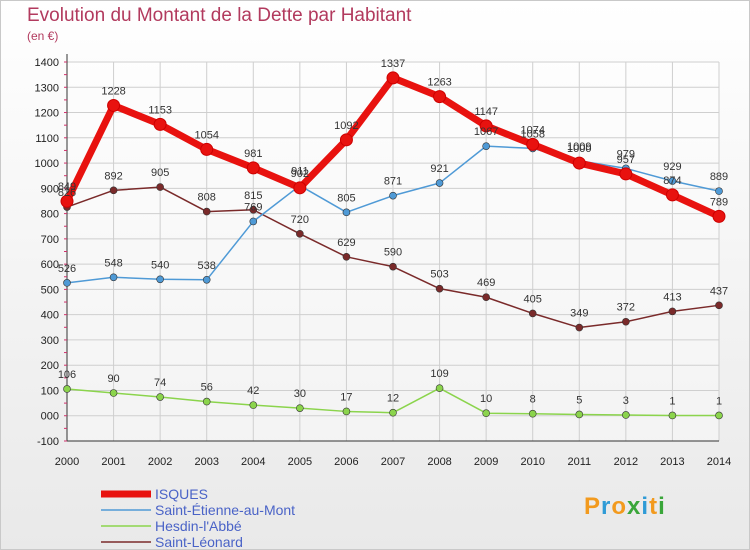 This screenshot has height=550, width=750. Describe the element at coordinates (50, 417) in the screenshot. I see `y-tick-label: 000` at that location.